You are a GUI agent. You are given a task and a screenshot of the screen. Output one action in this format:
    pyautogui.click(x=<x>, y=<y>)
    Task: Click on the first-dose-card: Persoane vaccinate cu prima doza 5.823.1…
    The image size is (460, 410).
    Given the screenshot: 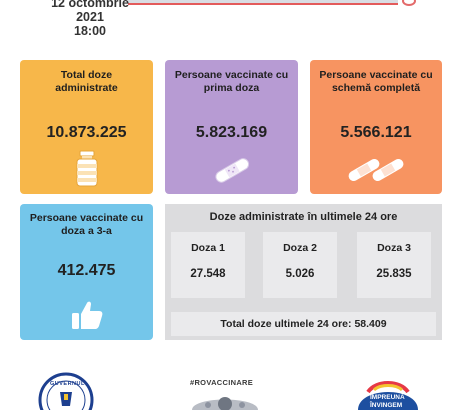 What is the action you would take?
    pyautogui.click(x=231, y=127)
    